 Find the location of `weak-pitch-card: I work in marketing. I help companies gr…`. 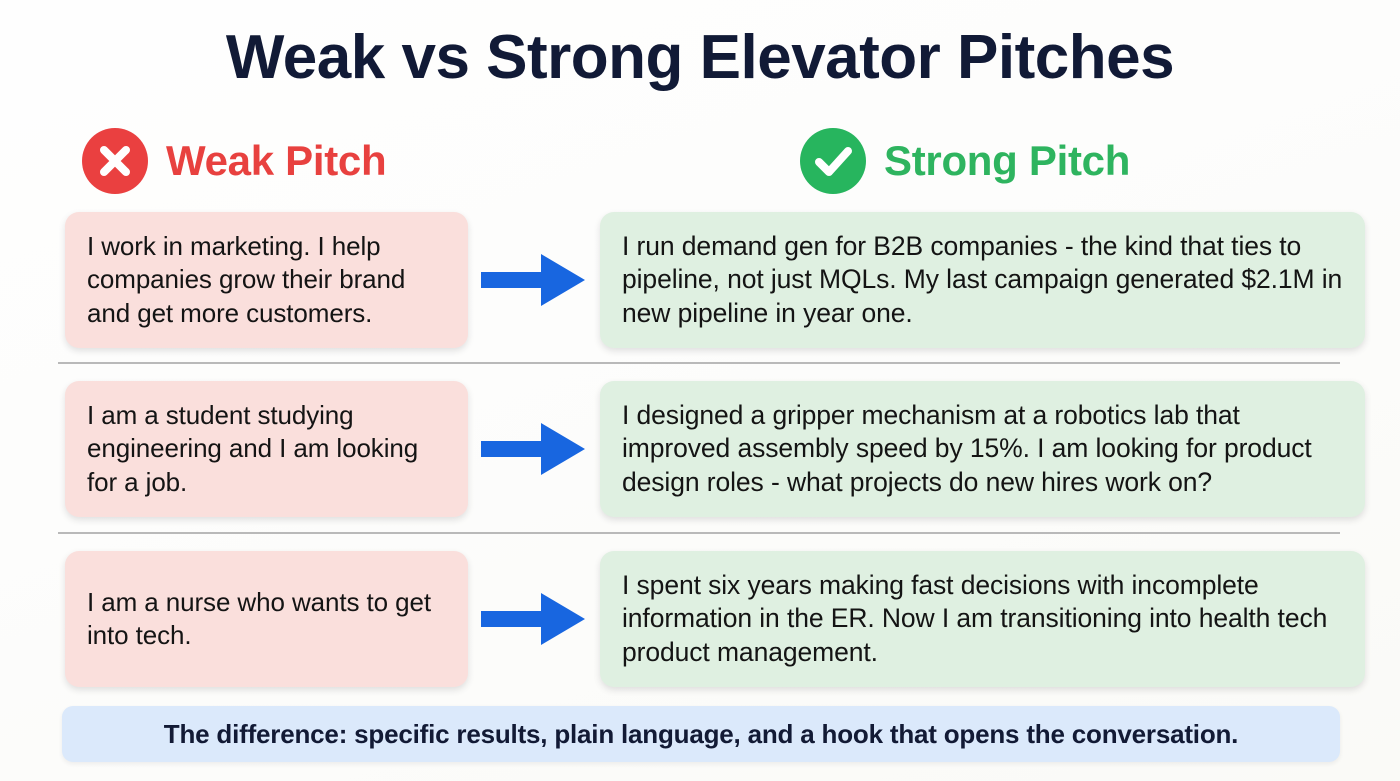

weak-pitch-card: I work in marketing. I help companies gr… is located at coordinates (266, 280).